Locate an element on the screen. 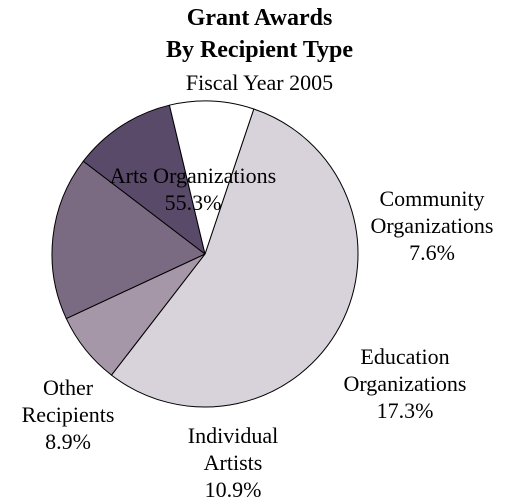 The image size is (519, 504). slice-percent: 55.3% is located at coordinates (193, 202).